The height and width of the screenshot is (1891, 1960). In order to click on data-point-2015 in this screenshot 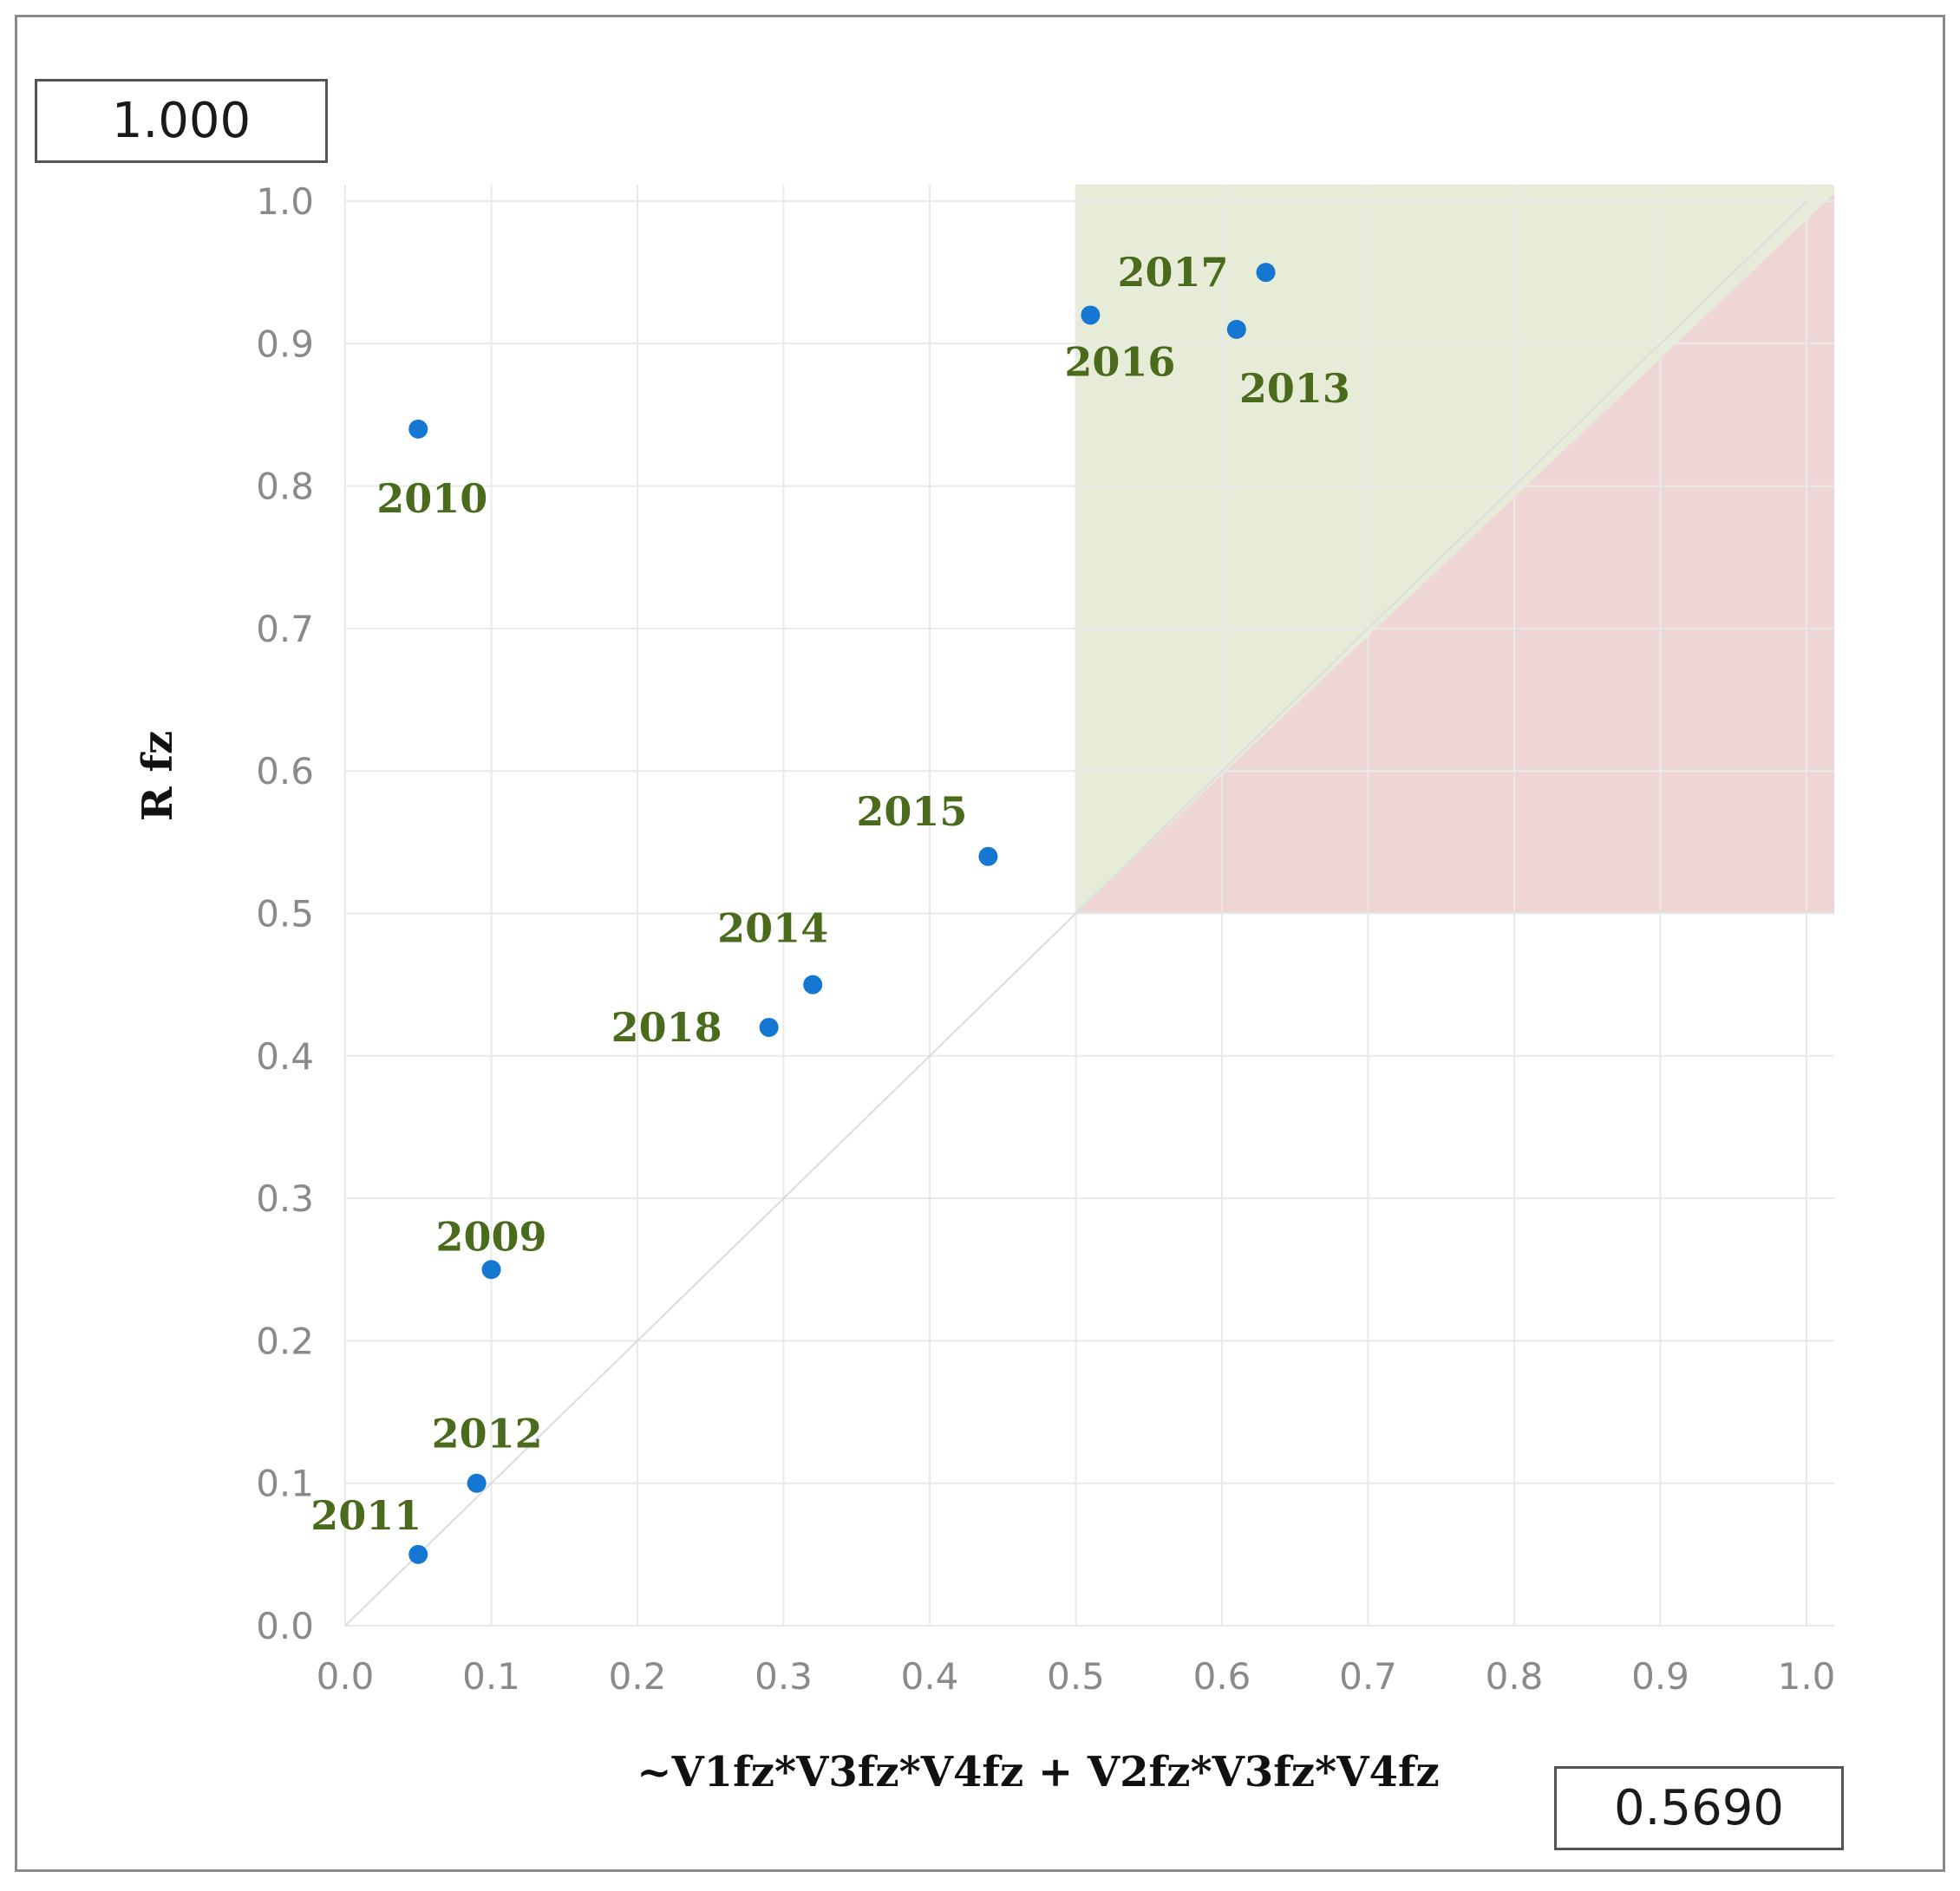, I will do `click(988, 856)`.